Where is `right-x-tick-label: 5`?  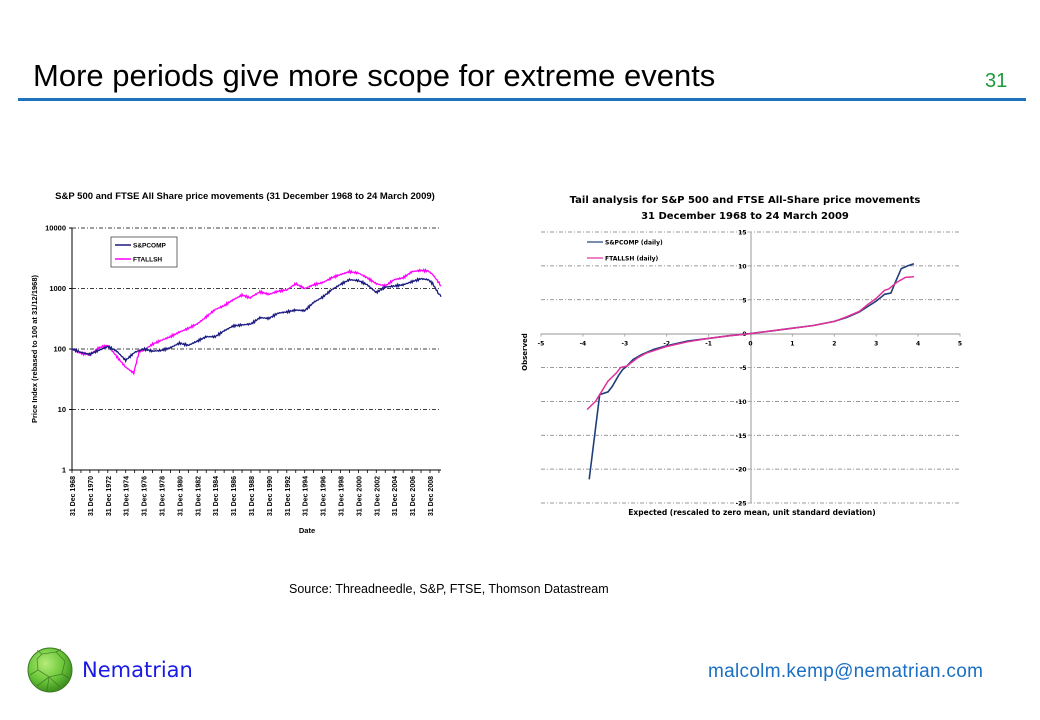 right-x-tick-label: 5 is located at coordinates (960, 344).